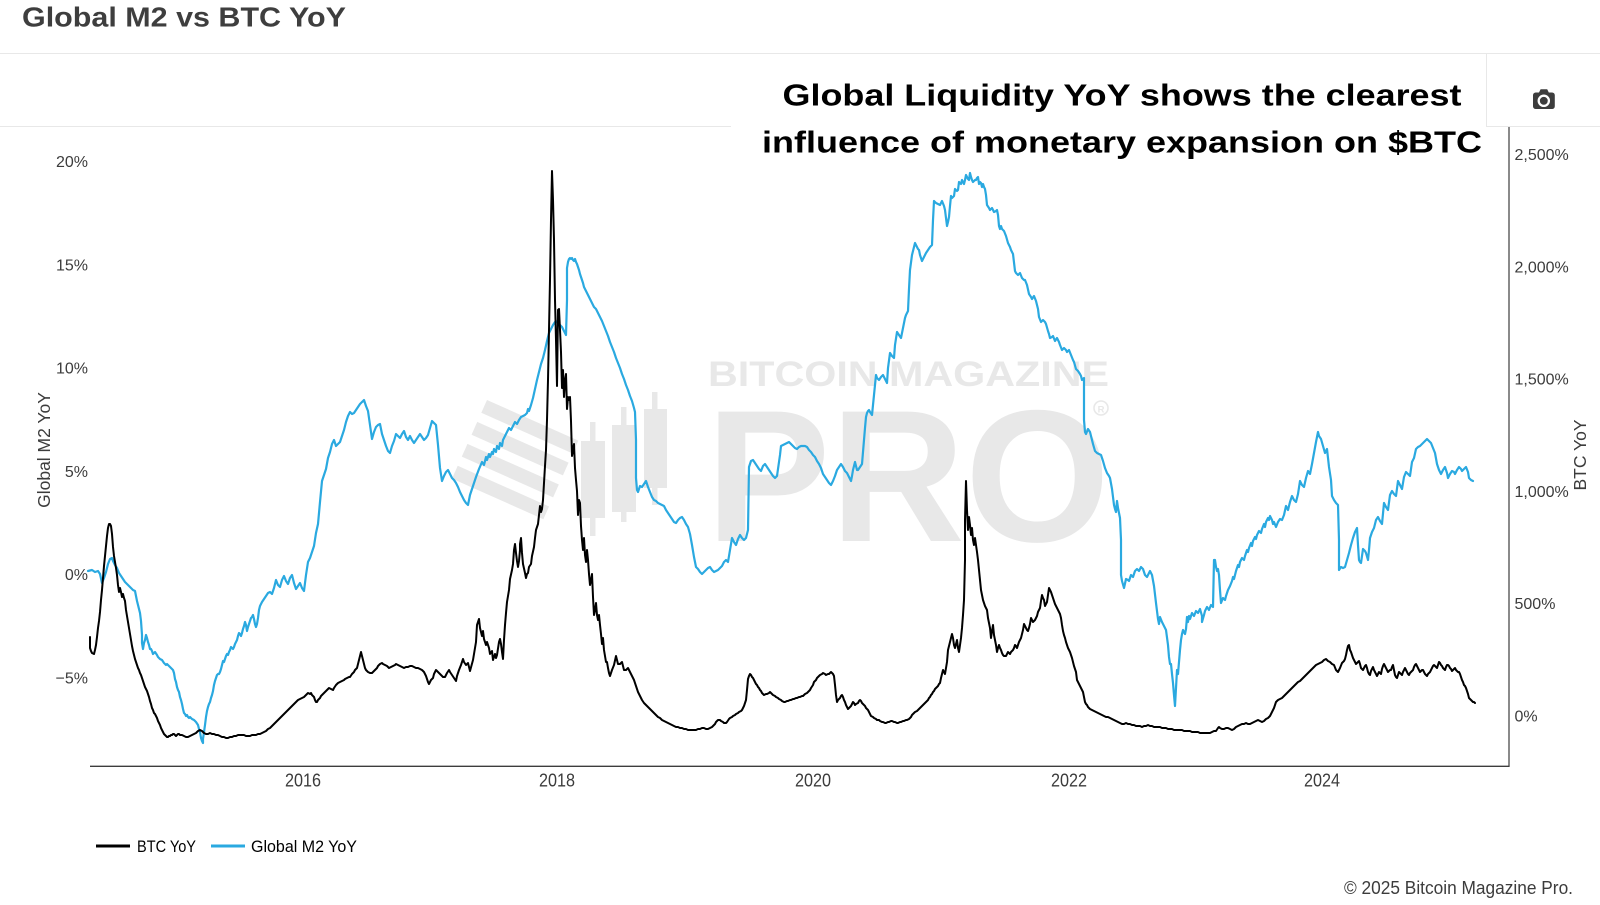  What do you see at coordinates (1542, 492) in the screenshot?
I see `svg-text: 1,000%` at bounding box center [1542, 492].